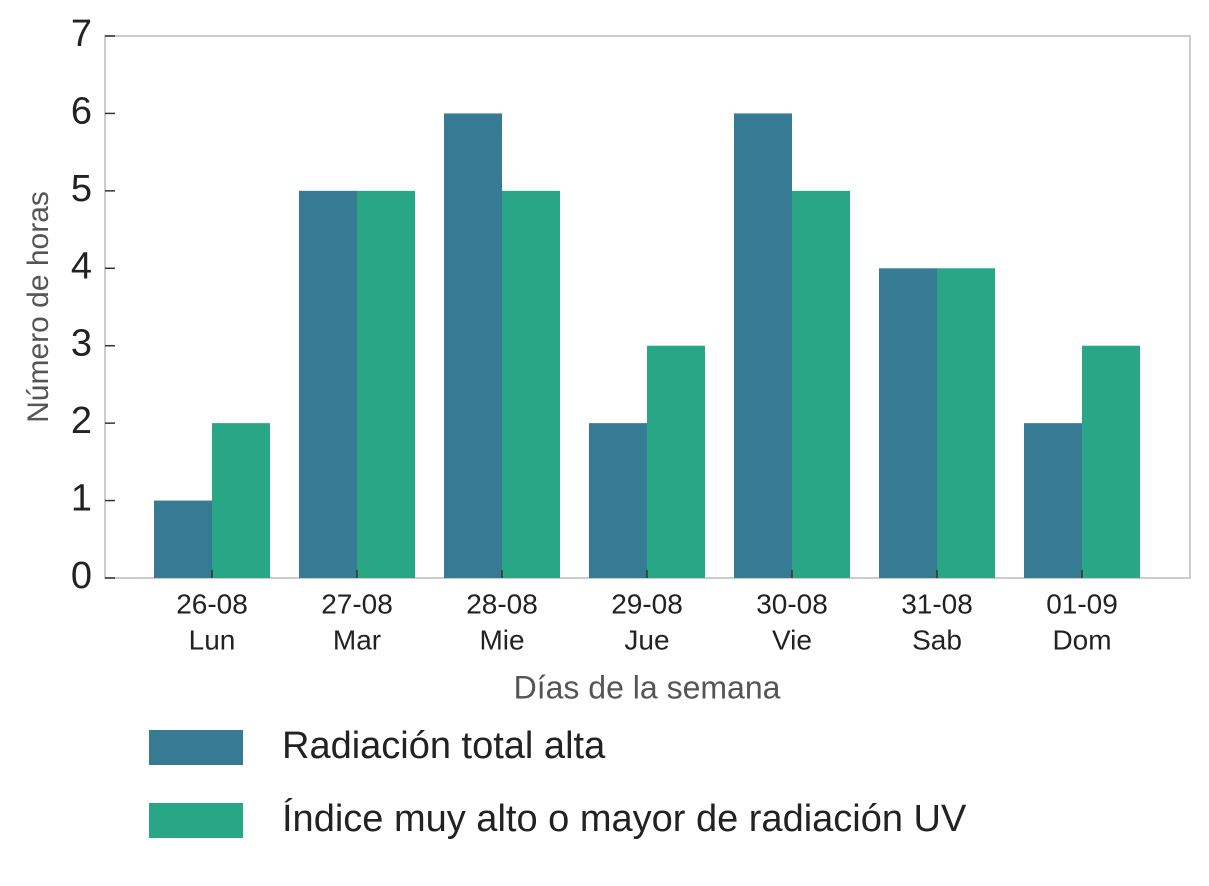  Describe the element at coordinates (212, 639) in the screenshot. I see `x-tick-label: Lun` at that location.